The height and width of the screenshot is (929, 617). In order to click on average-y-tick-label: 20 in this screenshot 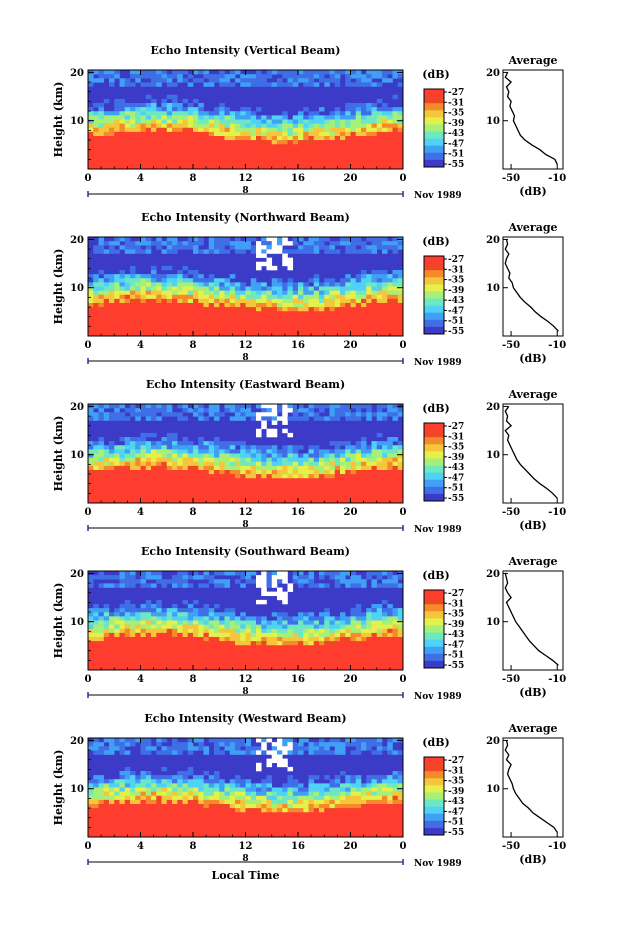, I will do `click(493, 574)`.